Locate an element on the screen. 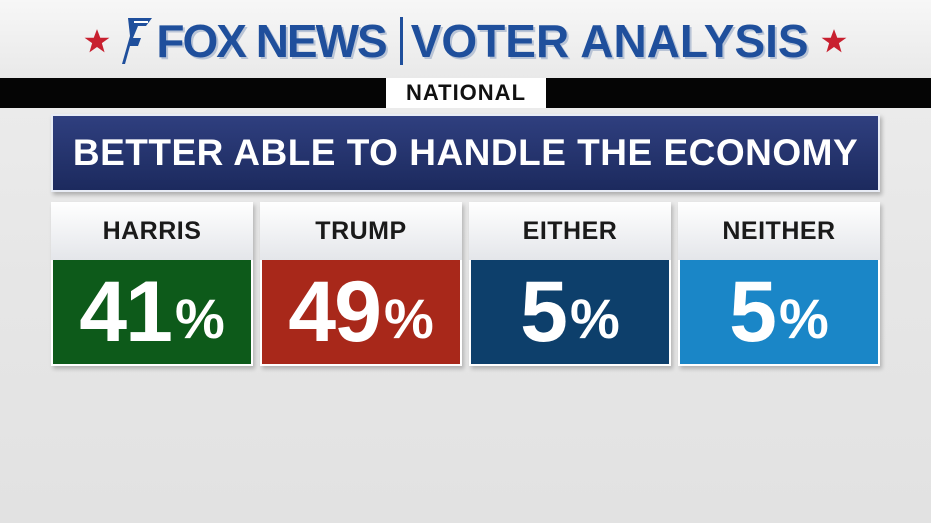 The width and height of the screenshot is (931, 523). value-box: 49% is located at coordinates (361, 313).